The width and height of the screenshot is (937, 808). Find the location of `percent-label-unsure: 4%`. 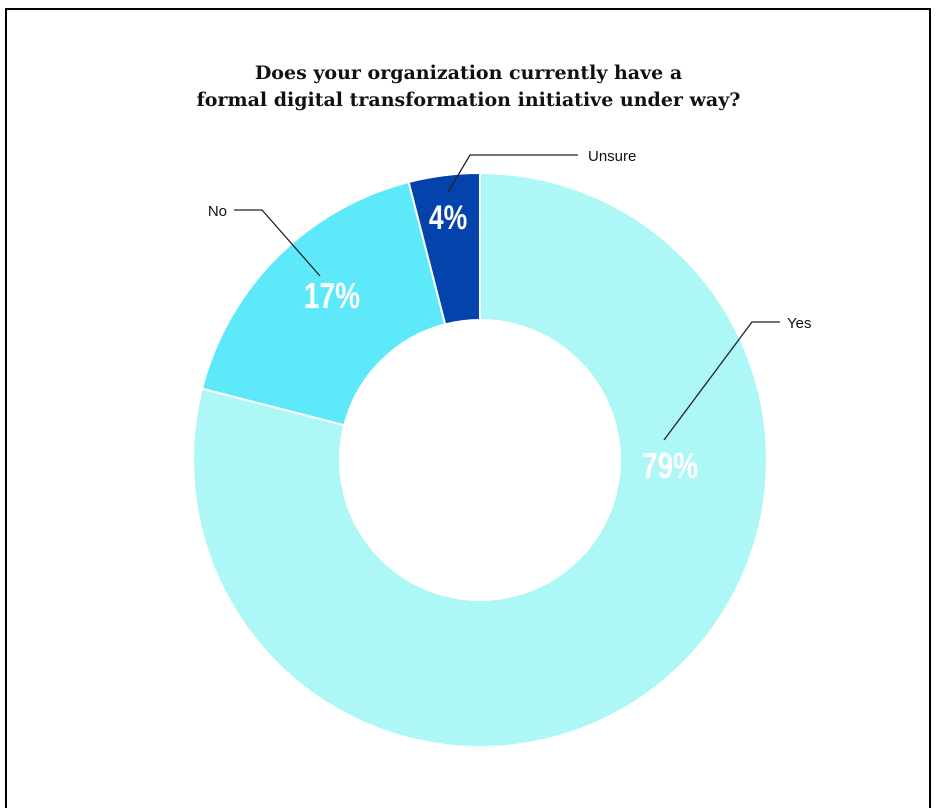

percent-label-unsure: 4% is located at coordinates (448, 218).